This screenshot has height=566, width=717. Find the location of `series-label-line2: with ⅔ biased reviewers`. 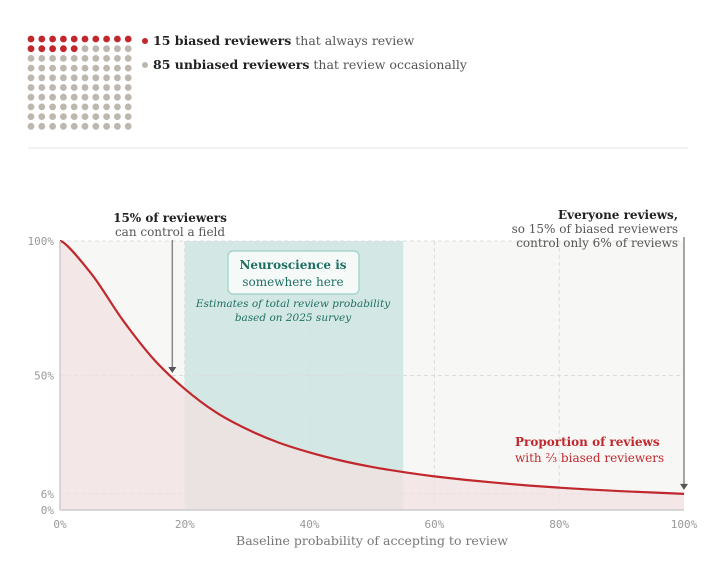

series-label-line2: with ⅔ biased reviewers is located at coordinates (589, 458).